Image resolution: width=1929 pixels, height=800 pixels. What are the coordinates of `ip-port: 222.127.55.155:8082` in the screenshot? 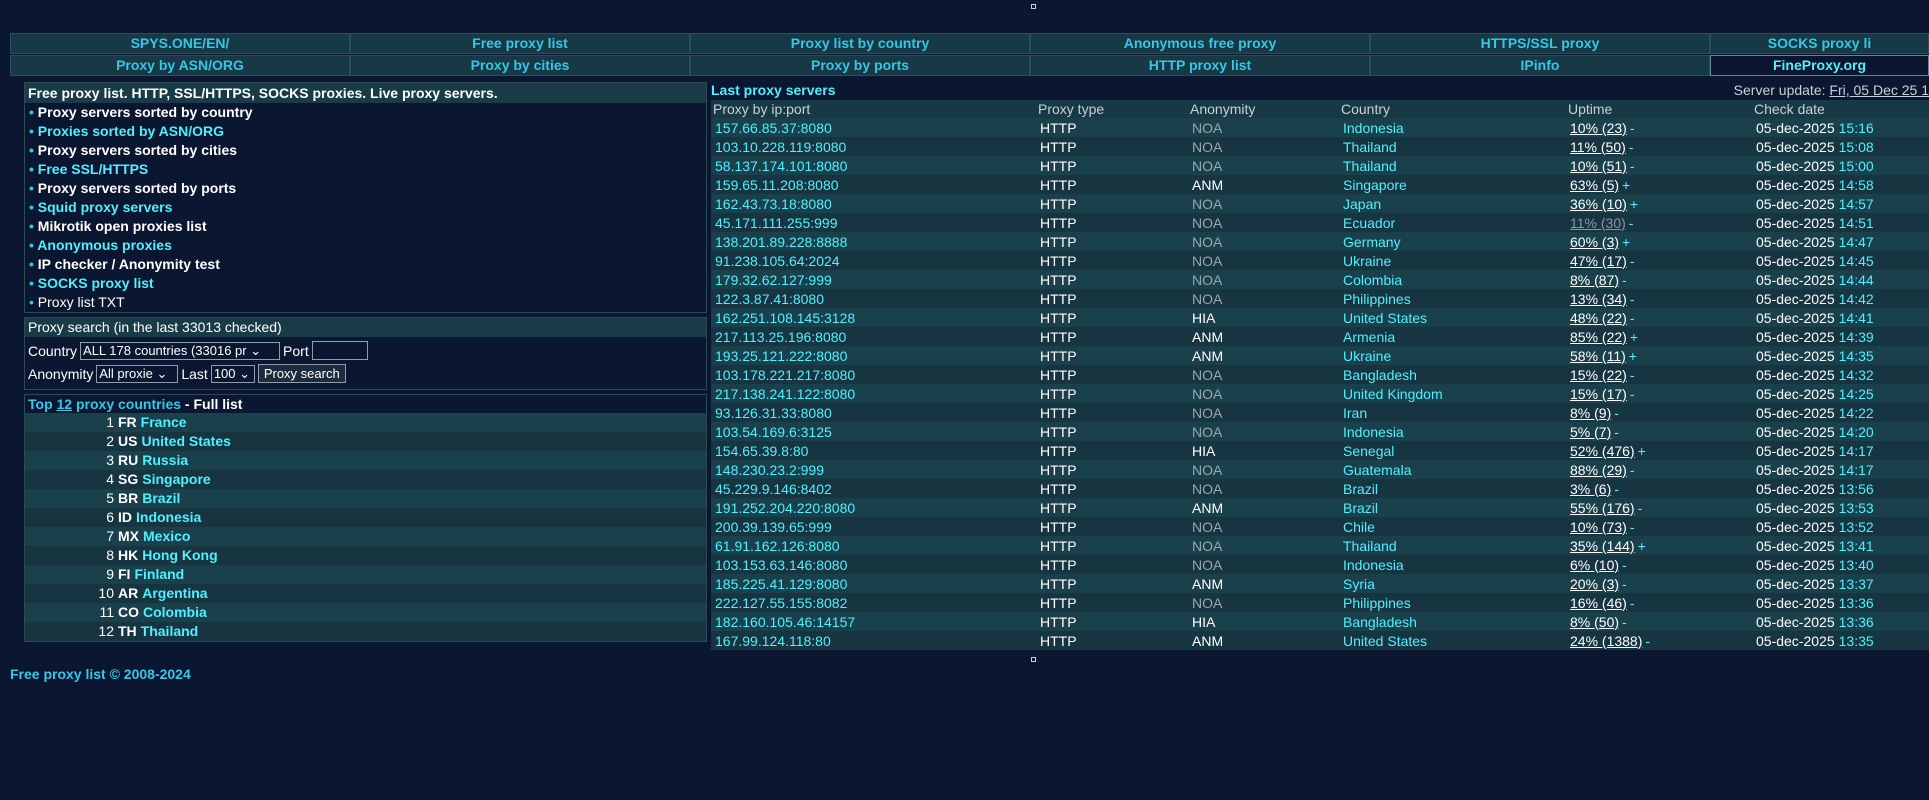 It's located at (781, 602).